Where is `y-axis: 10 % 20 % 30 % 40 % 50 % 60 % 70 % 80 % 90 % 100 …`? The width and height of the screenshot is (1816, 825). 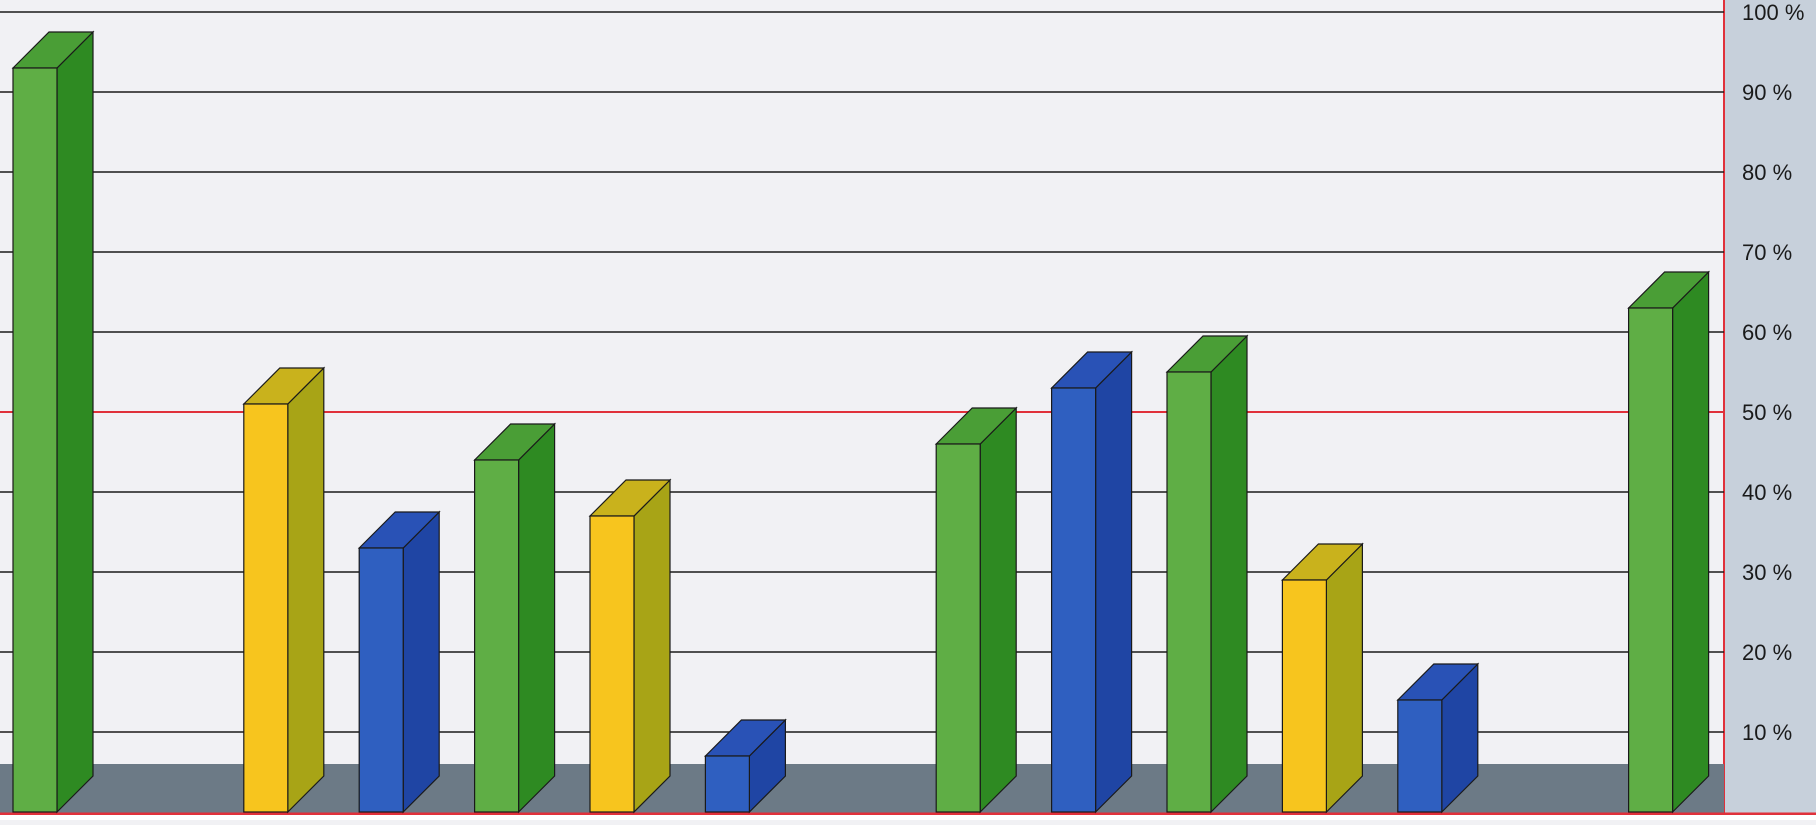 y-axis: 10 % 20 % 30 % 40 % 50 % 60 % 70 % 80 % 90 % 100 … is located at coordinates (1773, 372).